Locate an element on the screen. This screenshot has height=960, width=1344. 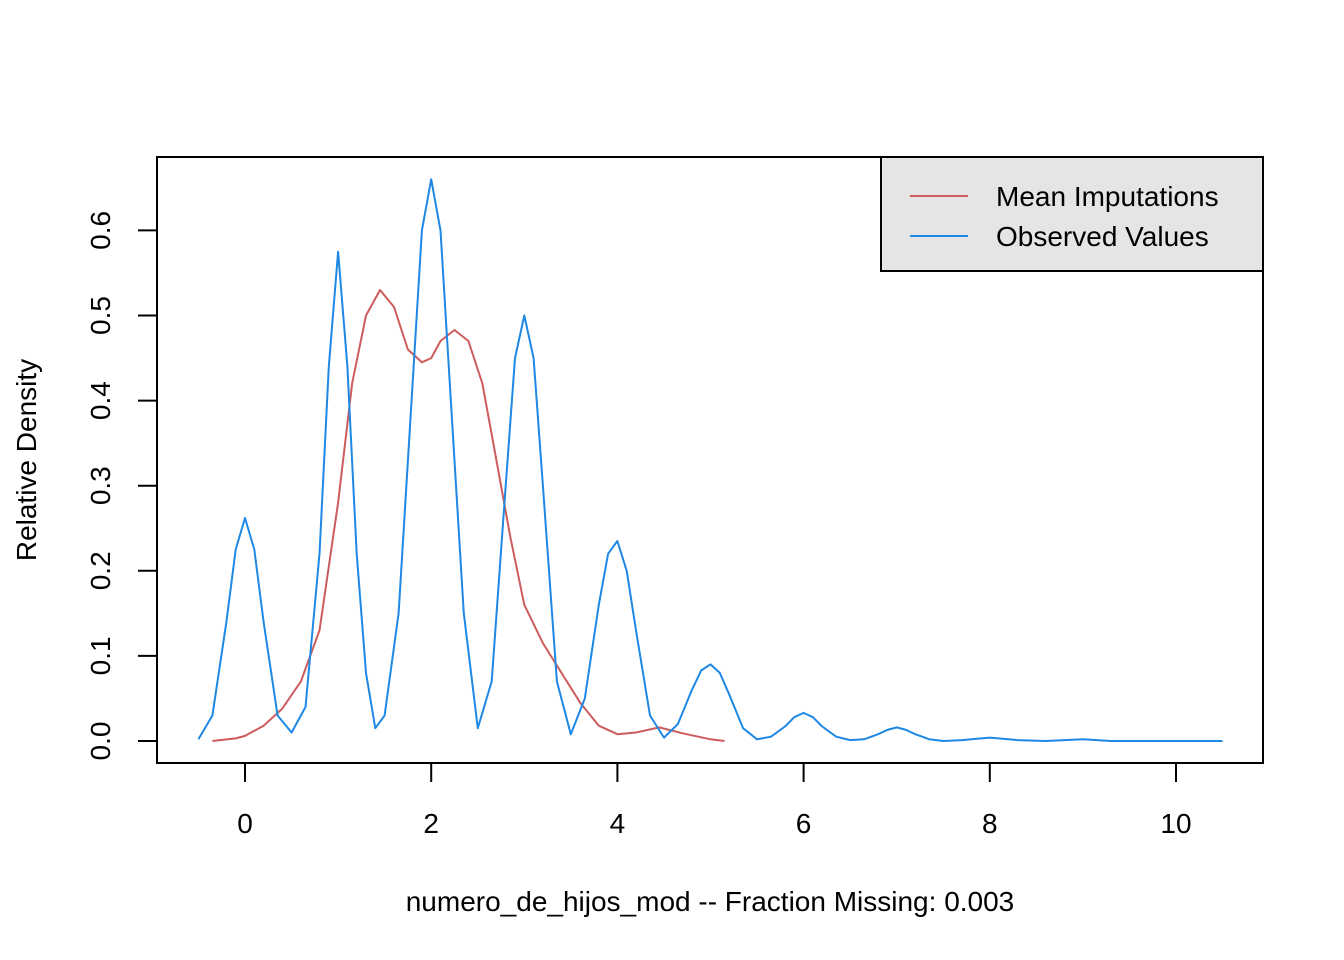
x-tick-label: 10 is located at coordinates (1175, 823).